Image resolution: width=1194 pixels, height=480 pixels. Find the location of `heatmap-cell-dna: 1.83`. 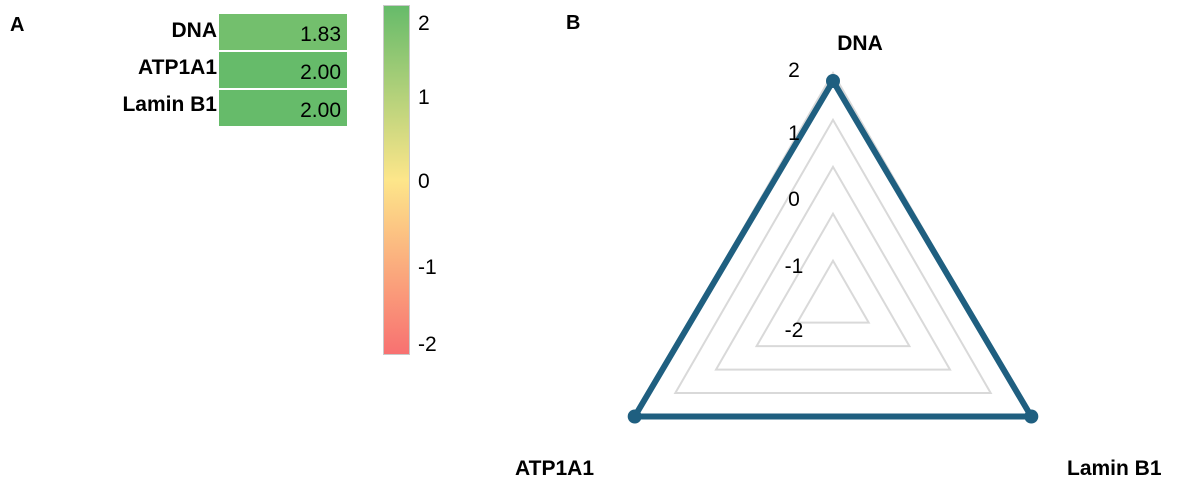

heatmap-cell-dna: 1.83 is located at coordinates (283, 32).